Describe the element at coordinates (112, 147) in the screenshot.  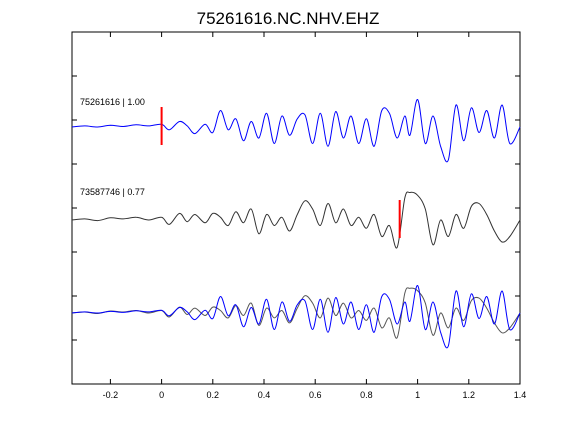
I see `trace-labels: 75261616 | 1.00 73587746 | 0.77` at that location.